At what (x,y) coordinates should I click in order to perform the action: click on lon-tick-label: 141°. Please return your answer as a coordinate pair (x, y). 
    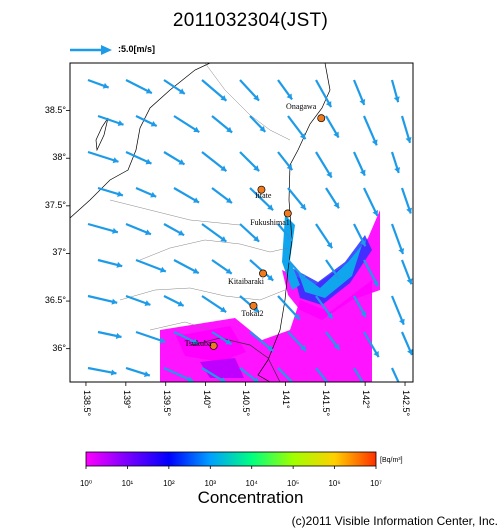
    Looking at the image, I should click on (286, 399).